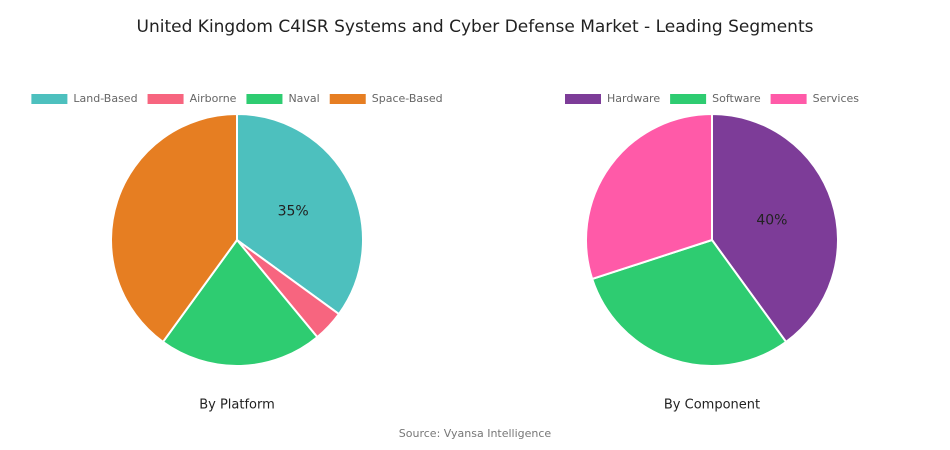 This screenshot has height=450, width=950. Describe the element at coordinates (475, 433) in the screenshot. I see `source: Source: Vyansa Intelligence` at that location.